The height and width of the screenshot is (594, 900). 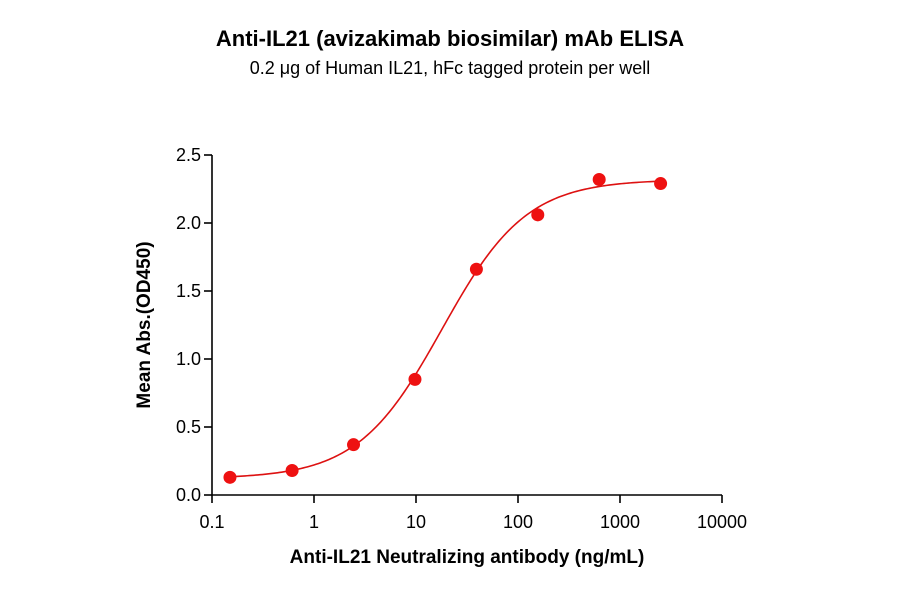 I want to click on x-tick-label: 100, so click(x=518, y=522).